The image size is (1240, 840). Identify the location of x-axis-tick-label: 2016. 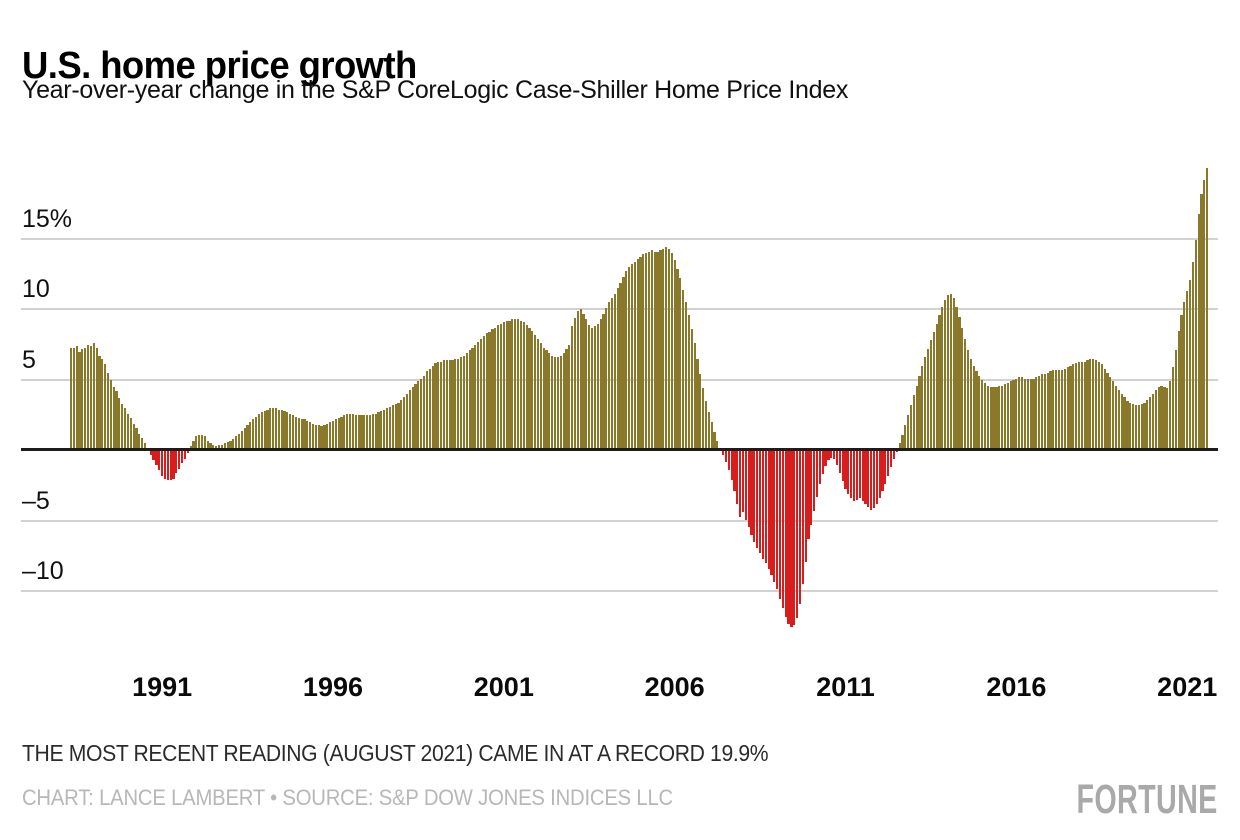
(1016, 687).